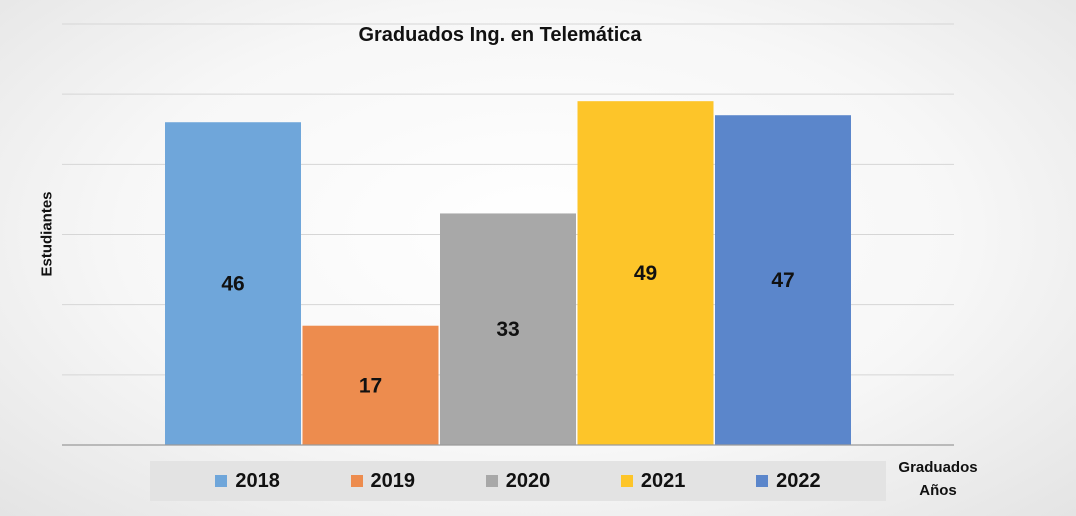 This screenshot has width=1076, height=516. Describe the element at coordinates (938, 479) in the screenshot. I see `x-axis-label: Graduados Años` at that location.